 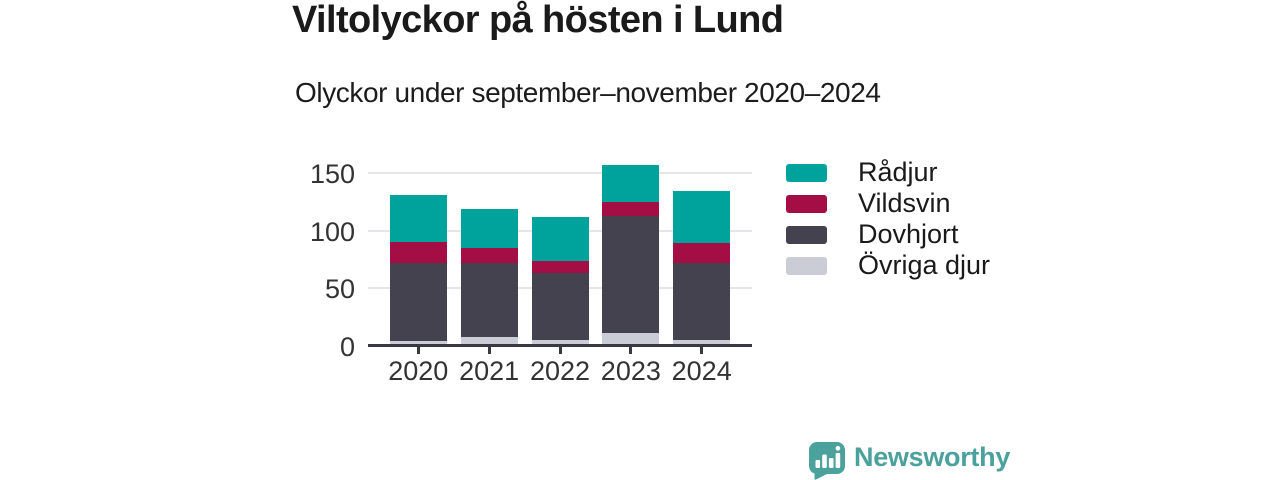 I want to click on y-axis-tick-label: 150, so click(x=332, y=174).